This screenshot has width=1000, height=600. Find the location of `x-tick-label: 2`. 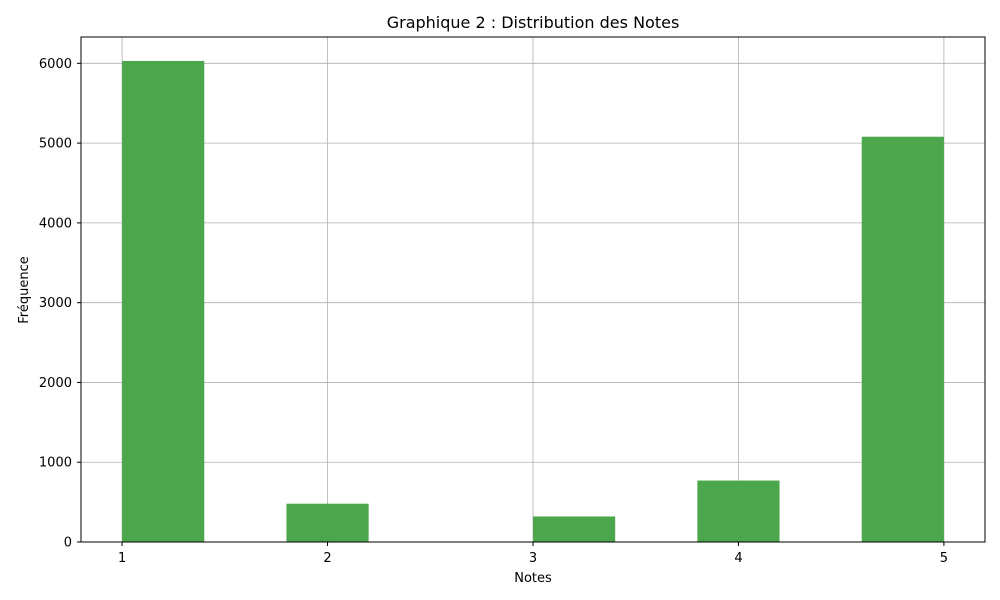

x-tick-label: 2 is located at coordinates (327, 558).